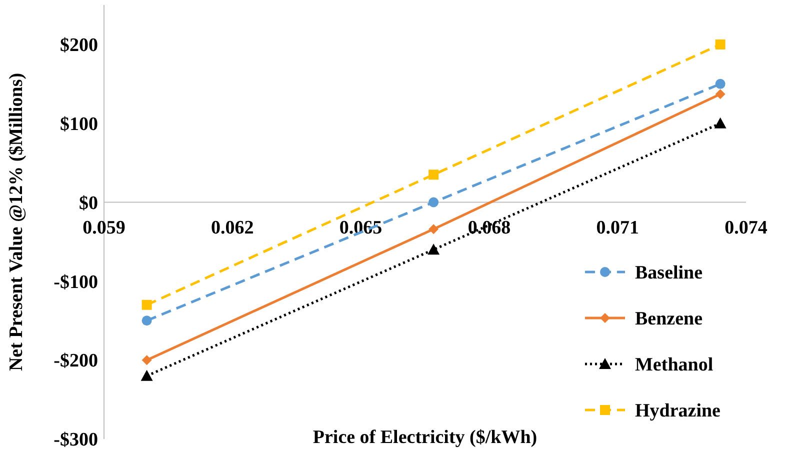 This screenshot has height=453, width=788. Describe the element at coordinates (232, 227) in the screenshot. I see `x-tick-label: 0.062` at that location.